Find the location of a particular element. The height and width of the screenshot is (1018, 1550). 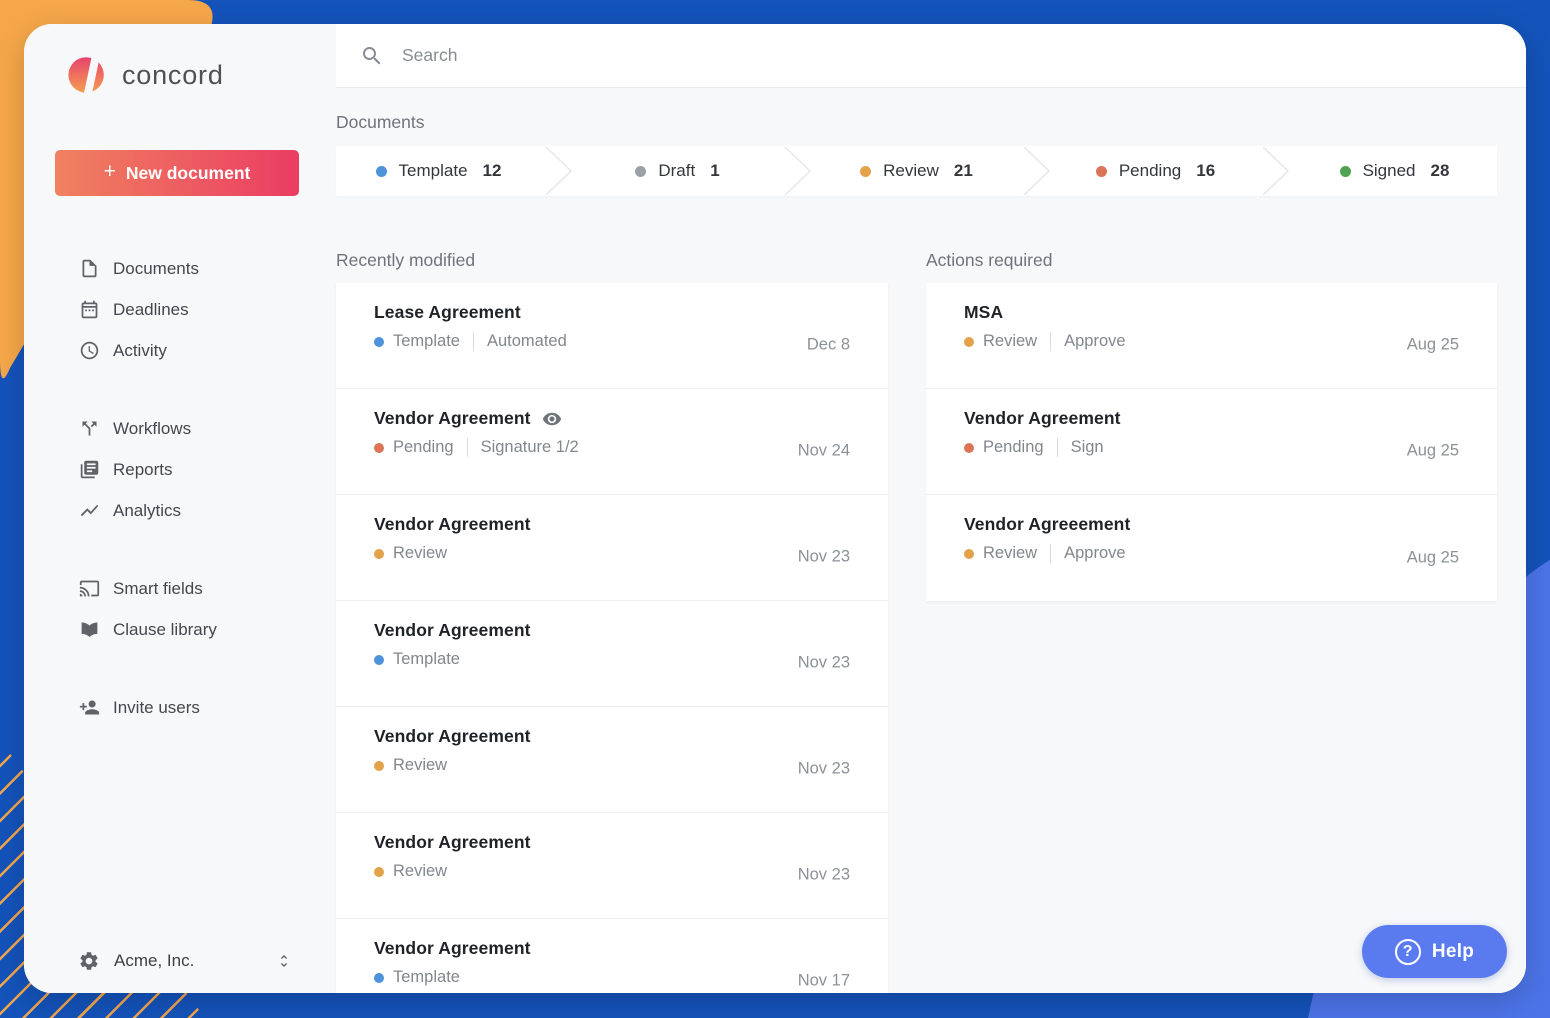

pipeline-stage-signed: Signed 28 is located at coordinates (1394, 171).